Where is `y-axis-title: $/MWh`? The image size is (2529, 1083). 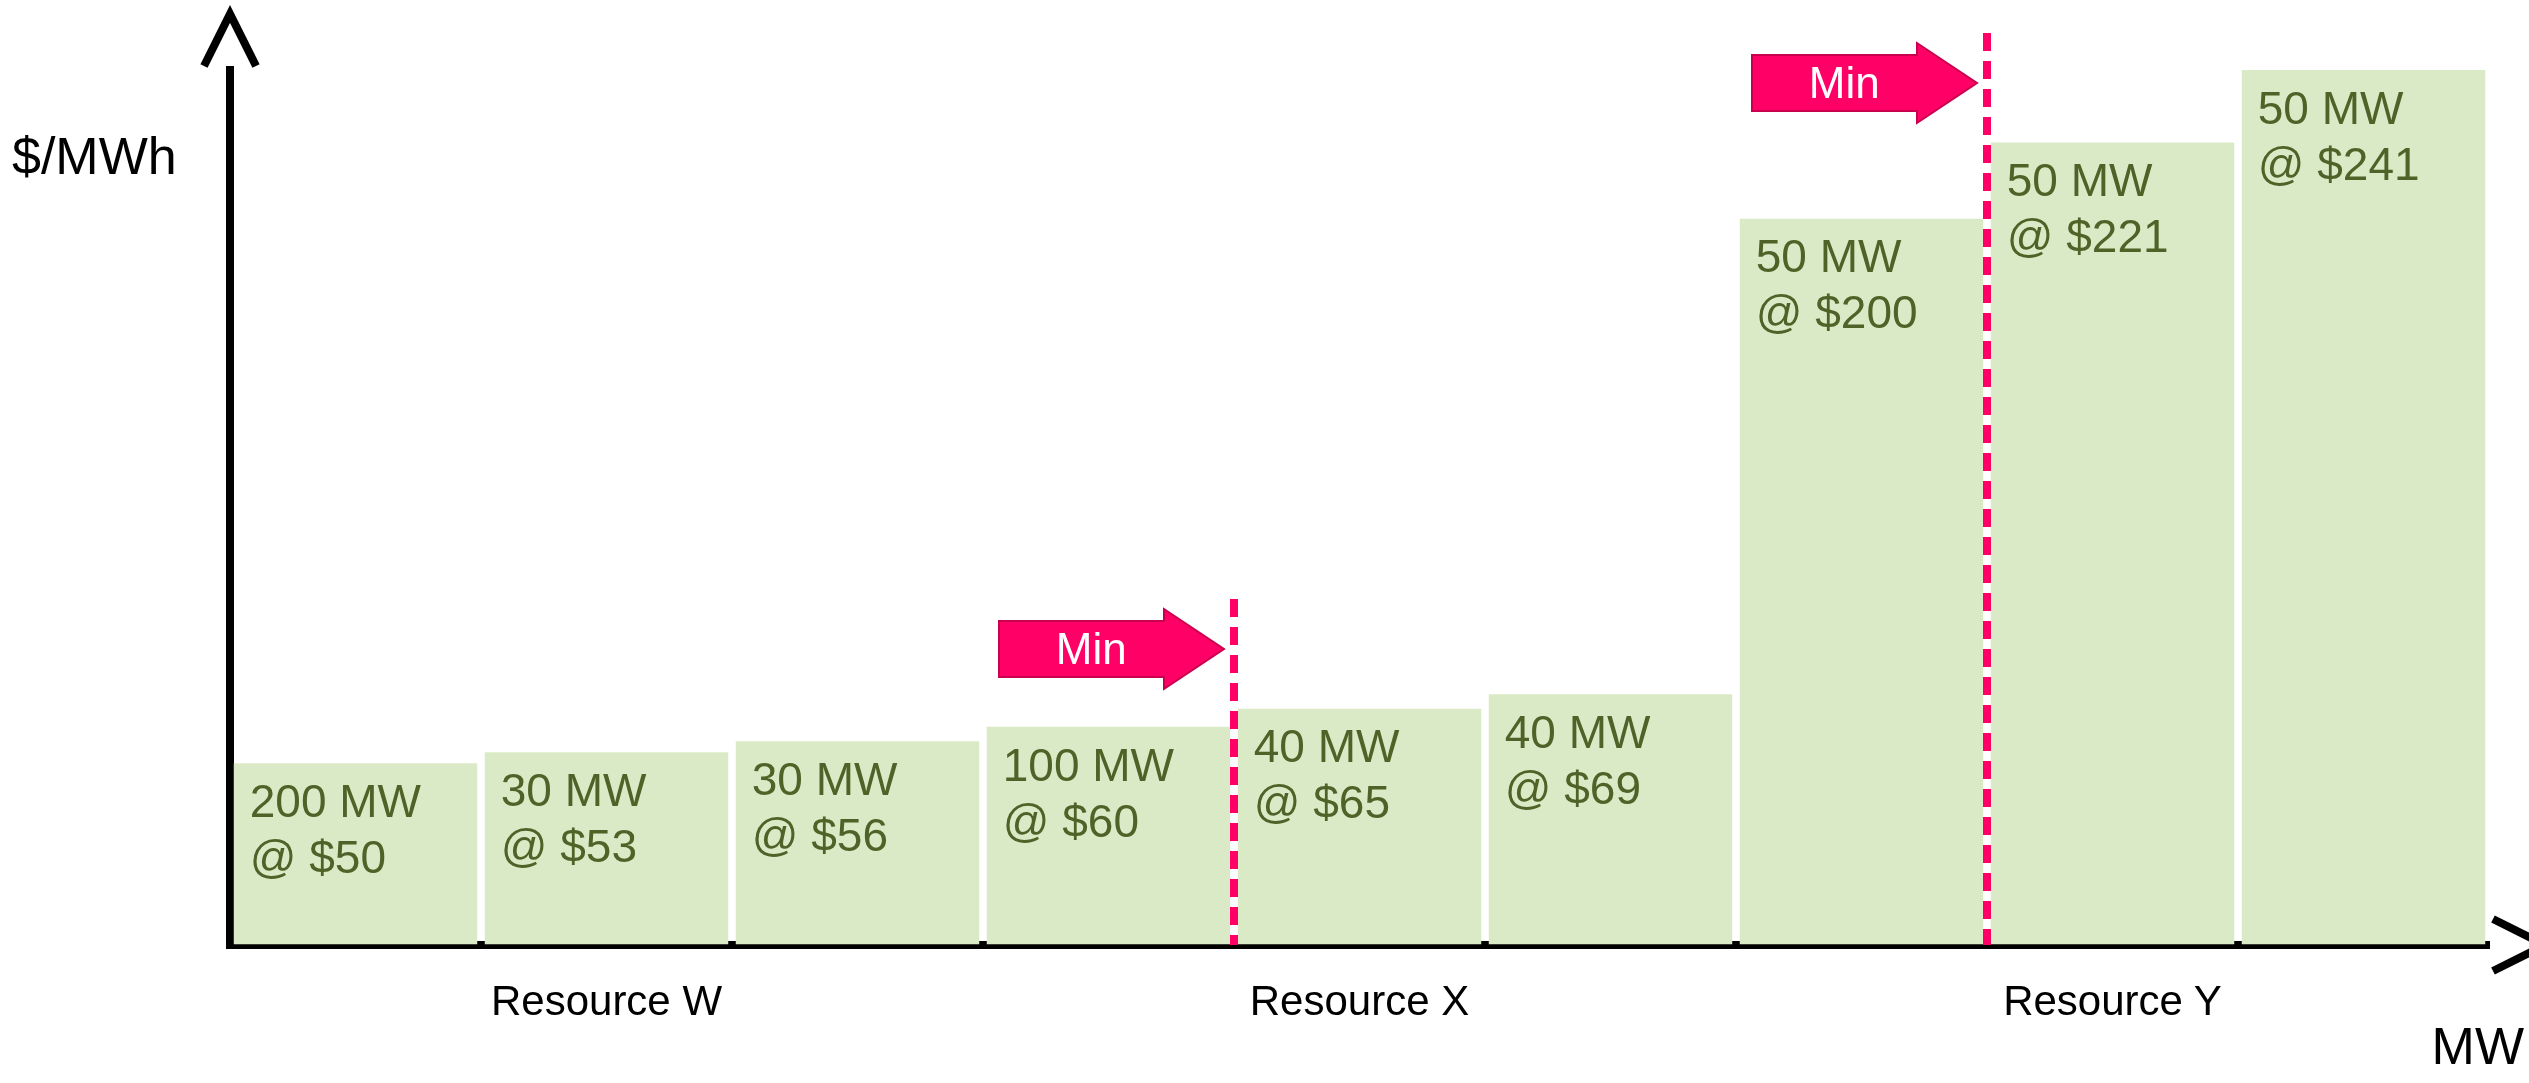
y-axis-title: $/MWh is located at coordinates (94, 156).